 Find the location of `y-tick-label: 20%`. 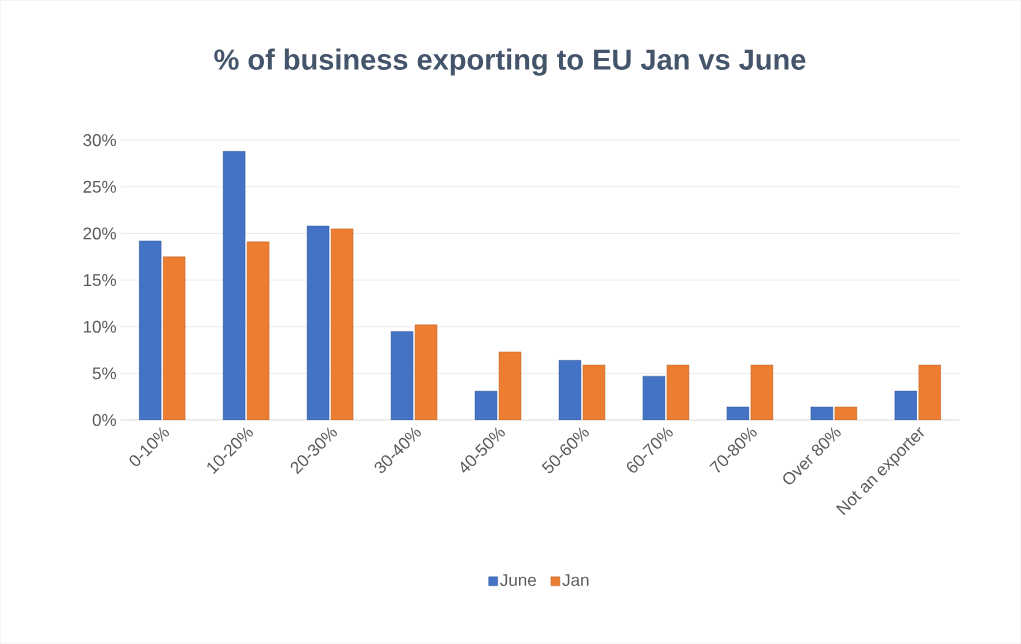

y-tick-label: 20% is located at coordinates (100, 233).